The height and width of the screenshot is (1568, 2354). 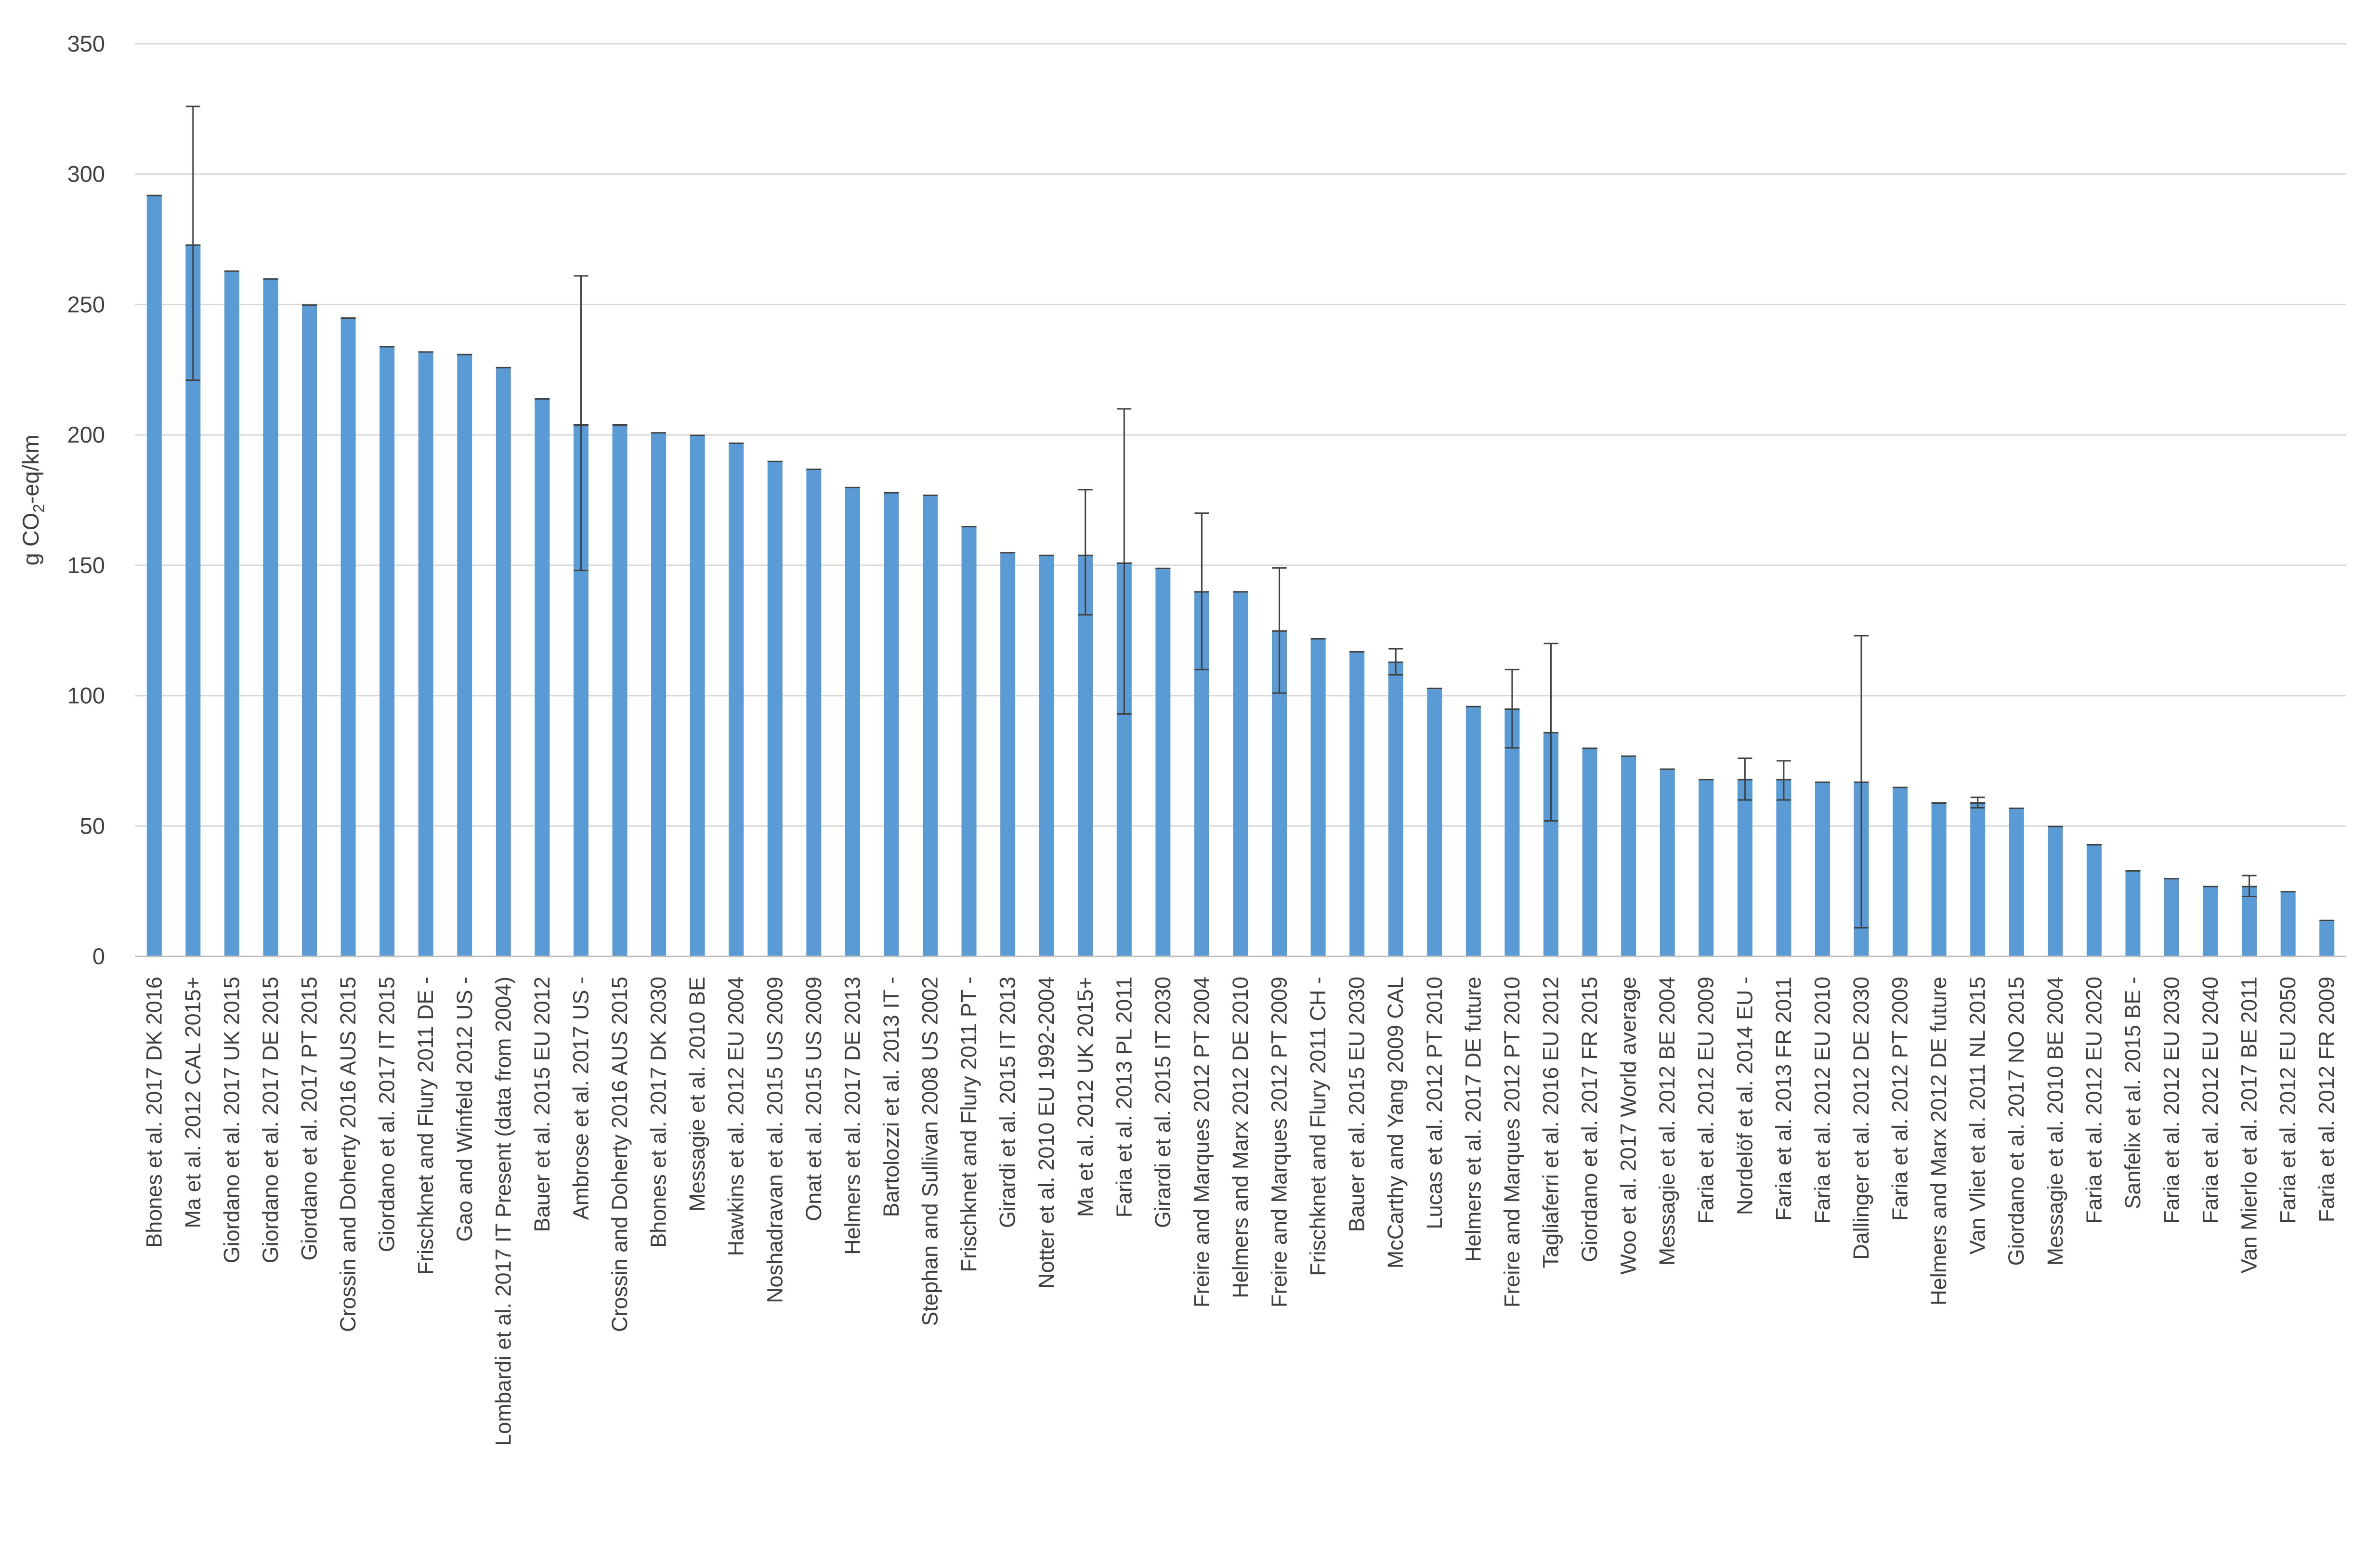 I want to click on y-tick-labels: 0 50 100 150 200 250 300 350, so click(x=86, y=500).